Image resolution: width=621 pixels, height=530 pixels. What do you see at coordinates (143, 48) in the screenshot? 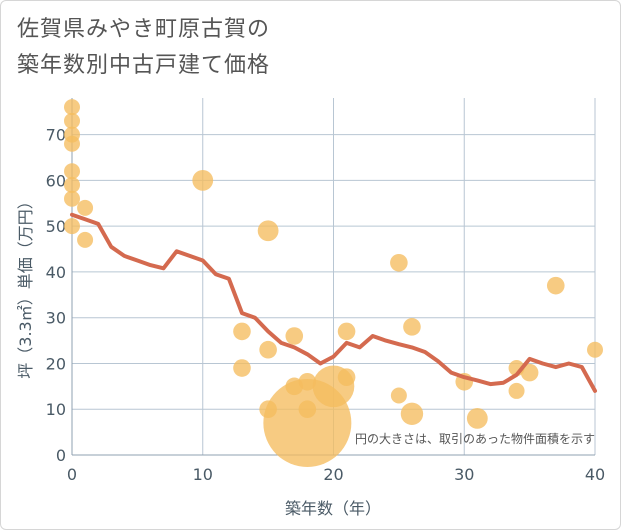
I see `chart-title: 佐賀県みやき町原古賀の 築年数別中古戸建て価格` at bounding box center [143, 48].